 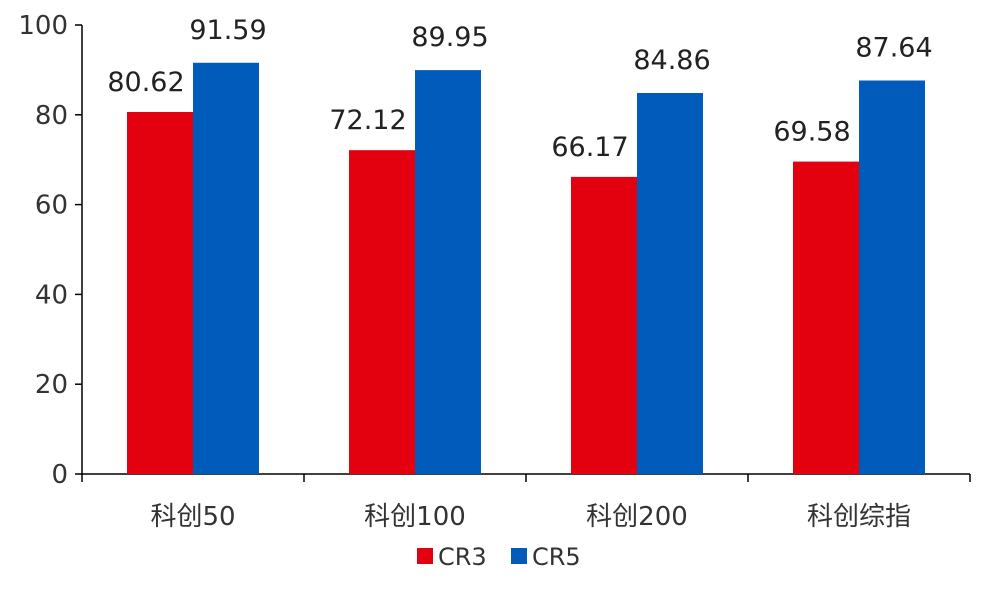 I want to click on y-tick-label: 0, so click(x=59, y=475).